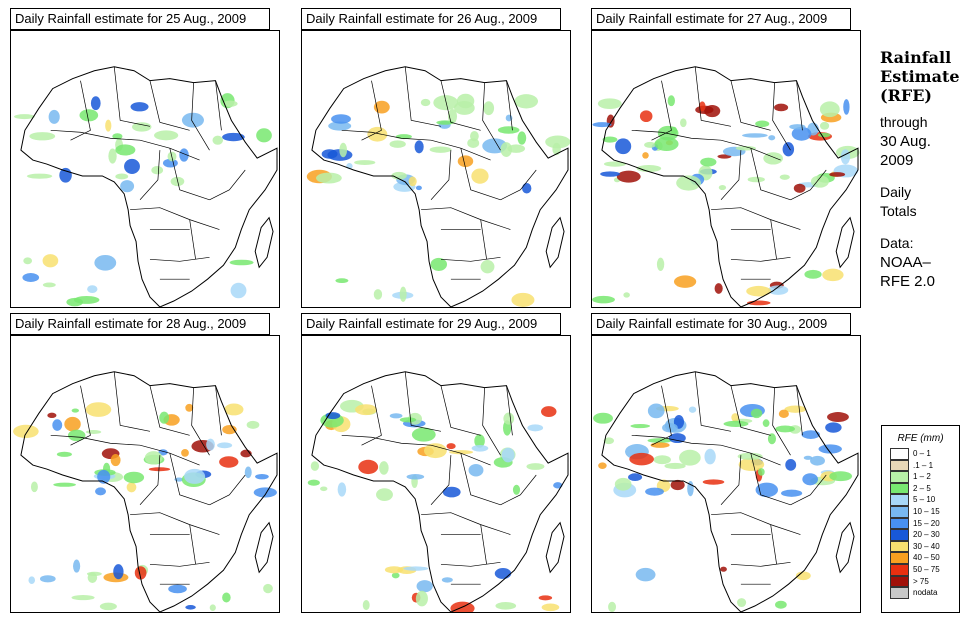 Image resolution: width=967 pixels, height=626 pixels. Describe the element at coordinates (920, 558) in the screenshot. I see `legend-entry: 40 – 50` at that location.